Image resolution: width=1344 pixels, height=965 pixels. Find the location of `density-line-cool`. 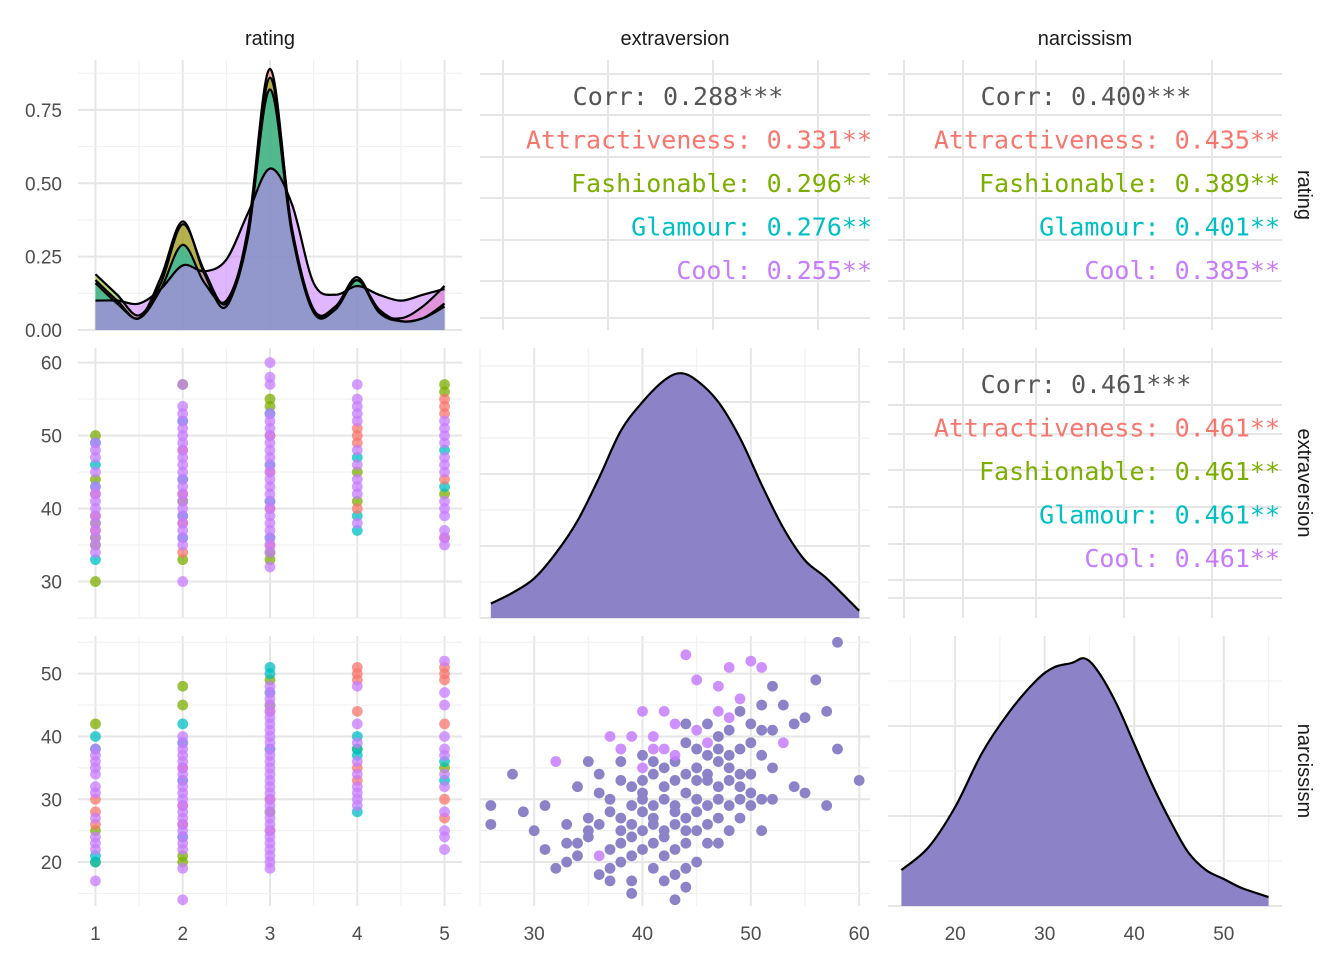

density-line-cool is located at coordinates (270, 236).